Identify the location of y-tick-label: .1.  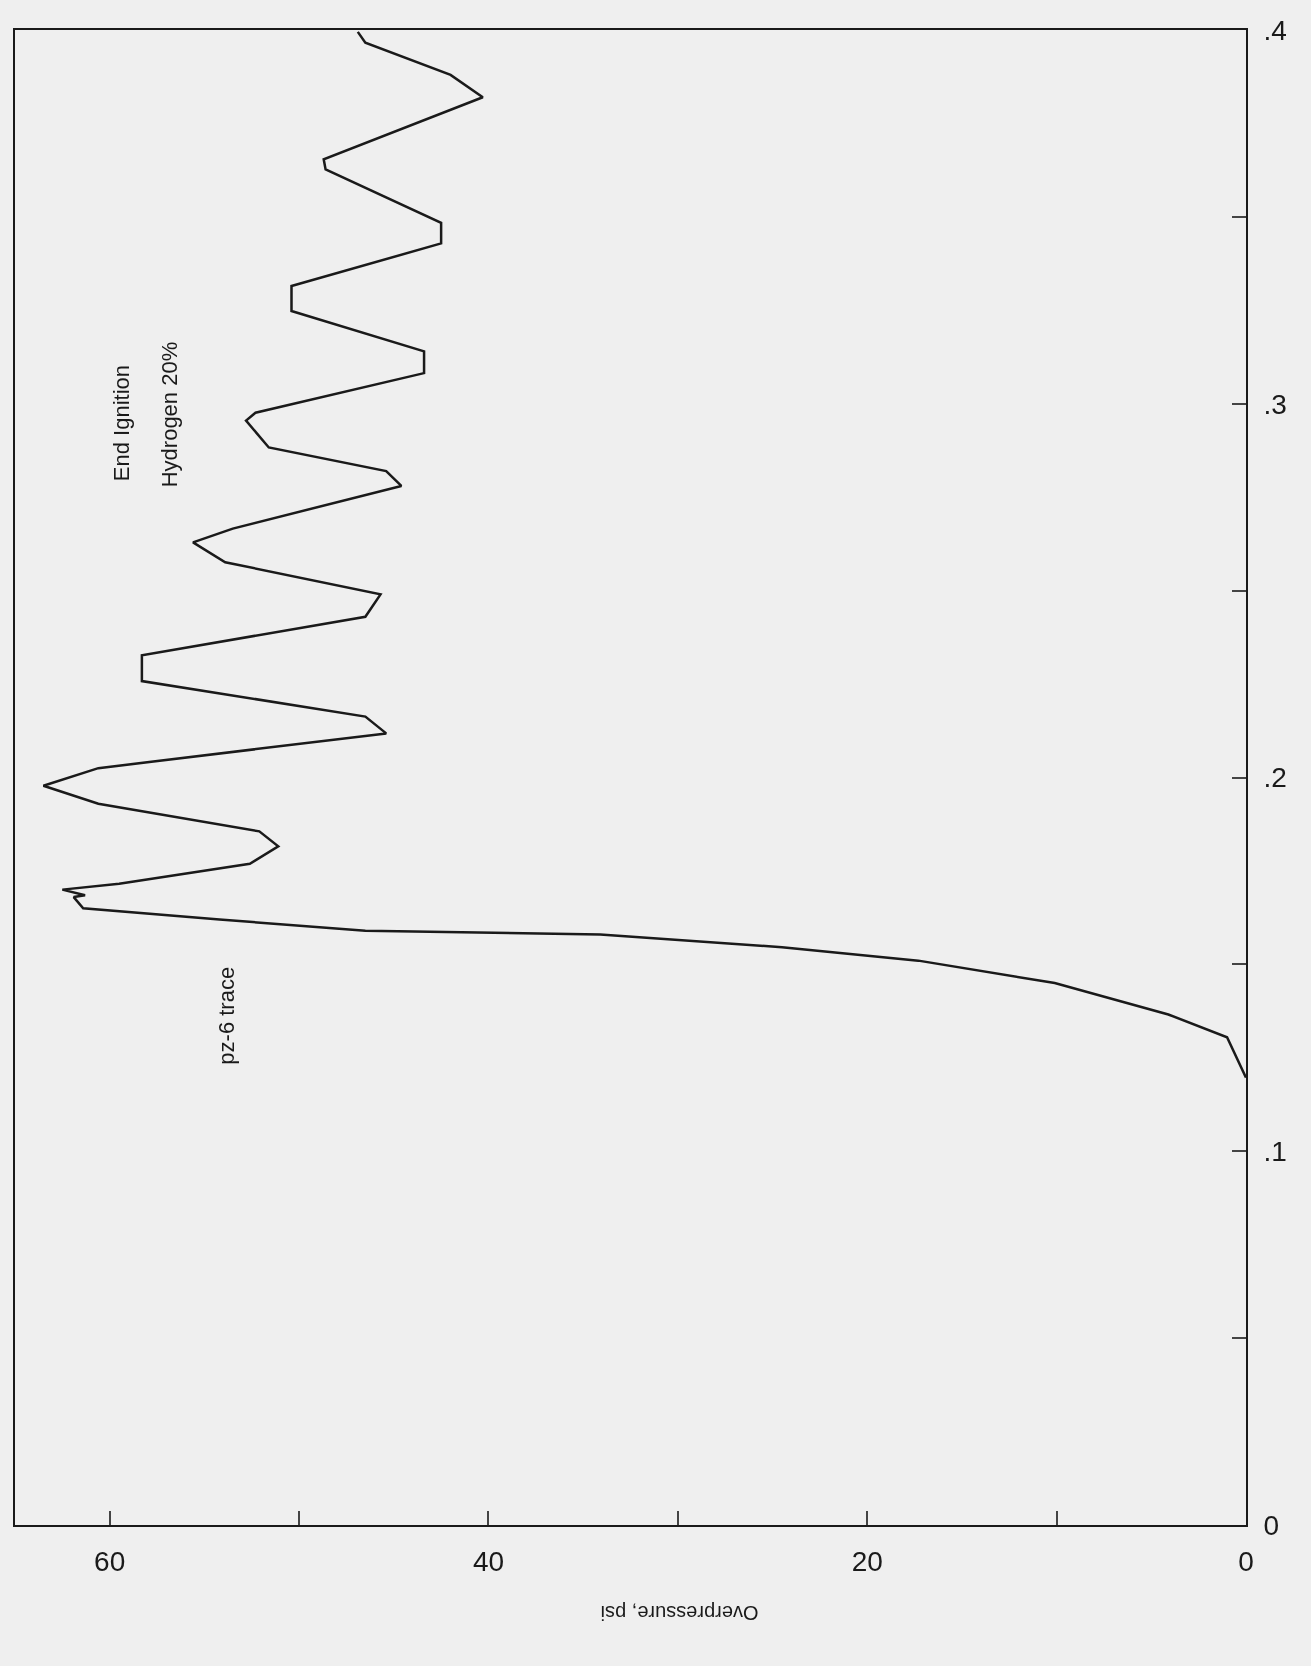
(1275, 1152).